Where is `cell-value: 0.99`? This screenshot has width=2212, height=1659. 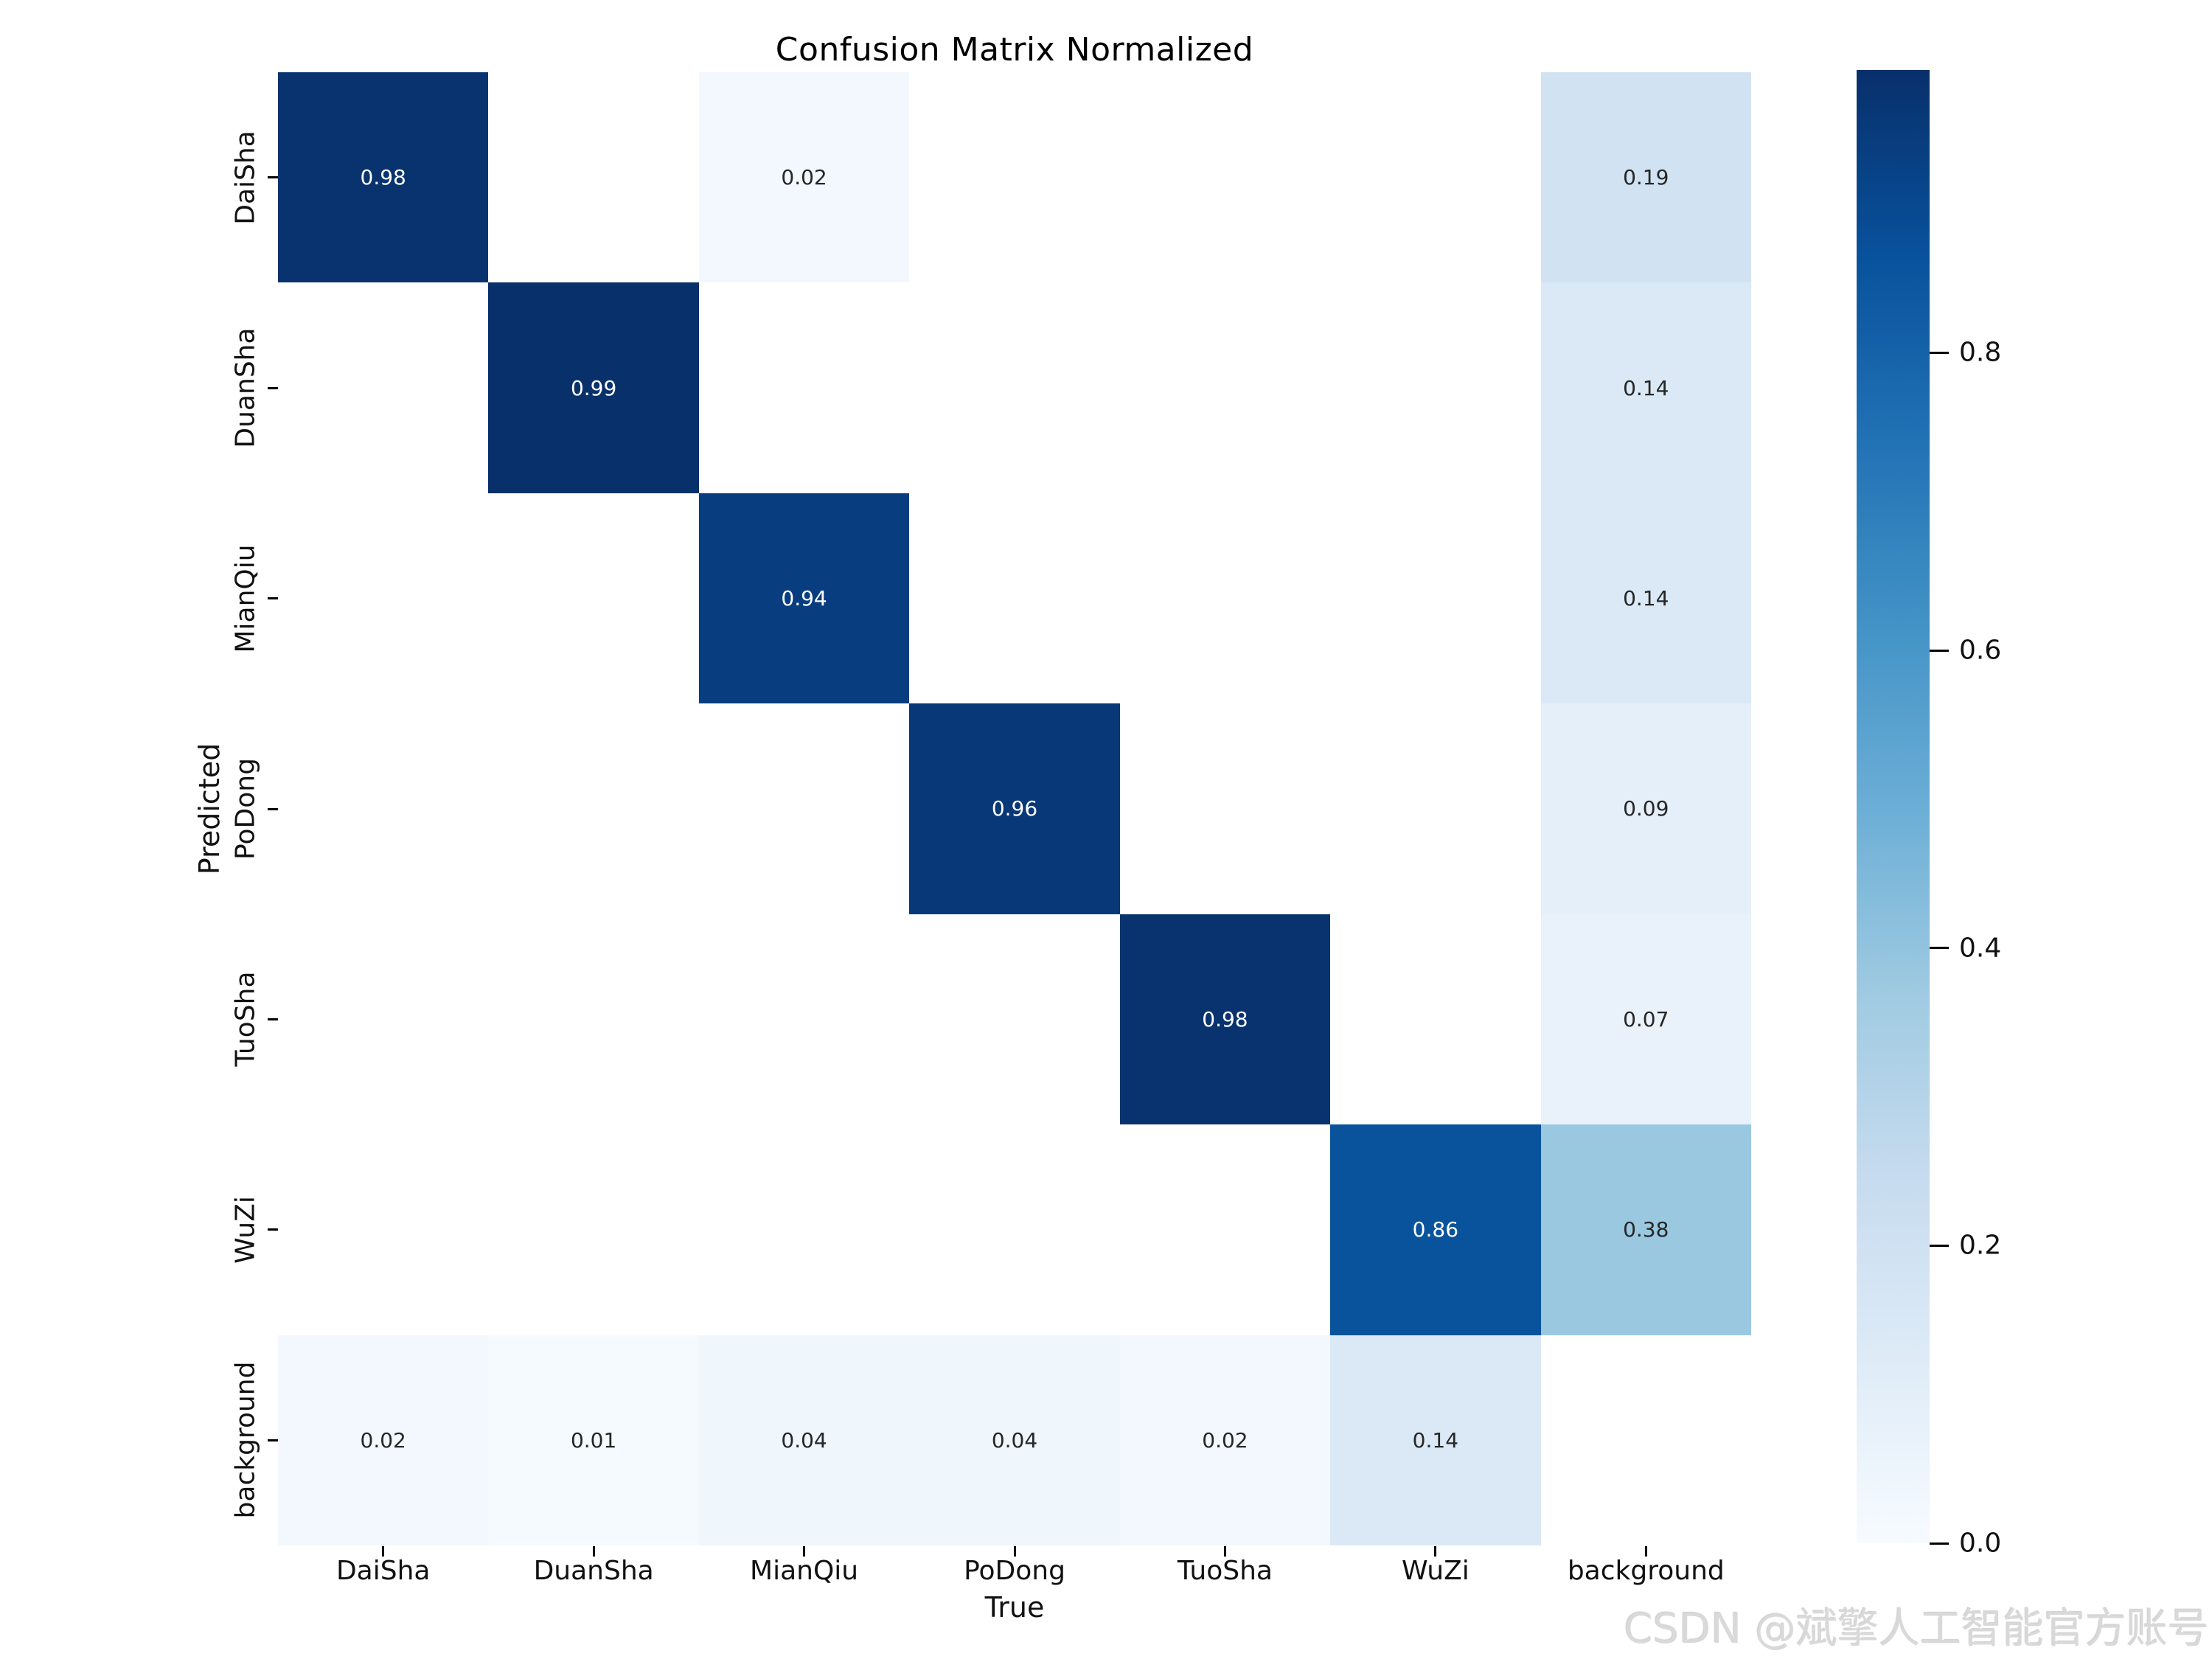
cell-value: 0.99 is located at coordinates (593, 387).